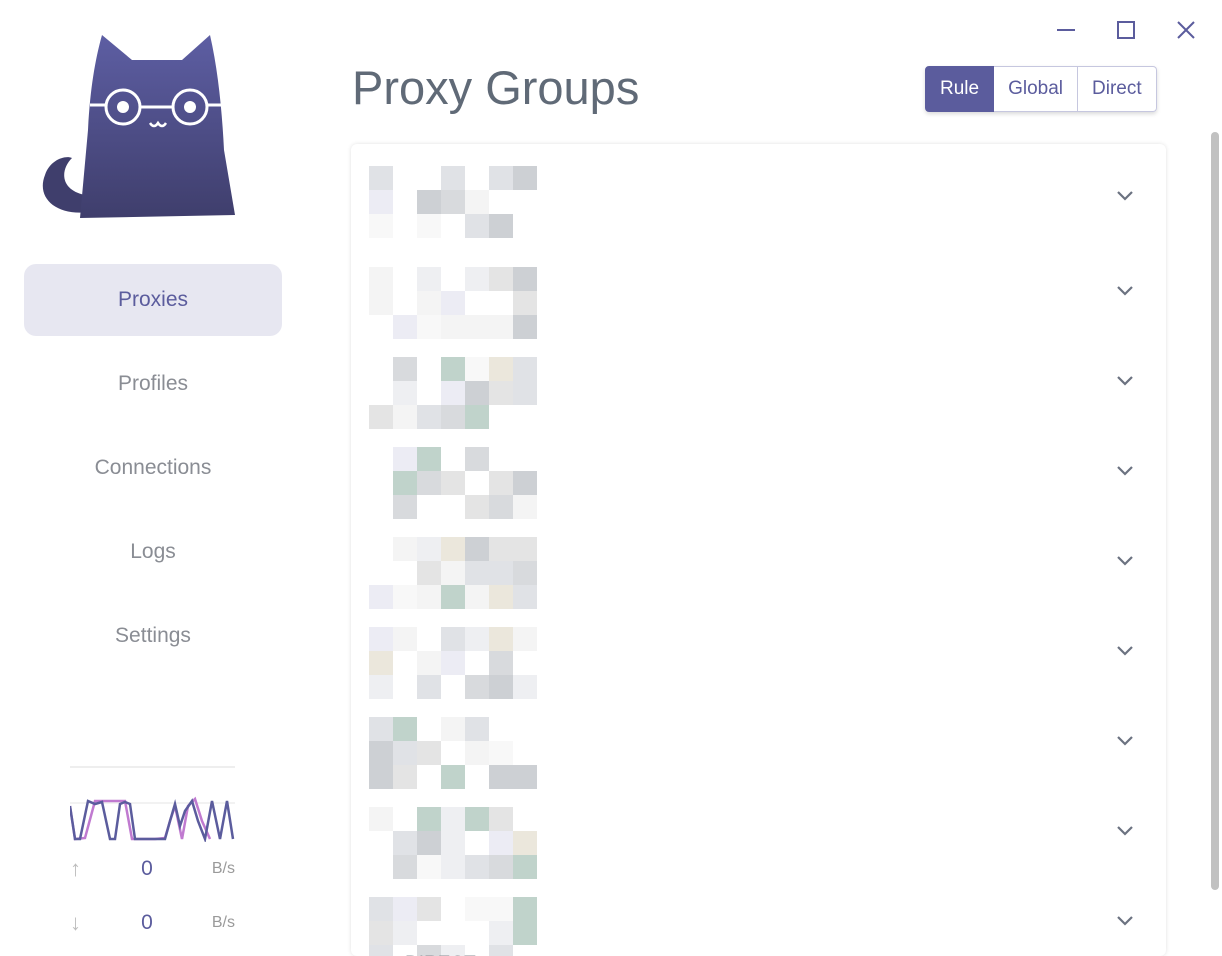 The height and width of the screenshot is (956, 1222). Describe the element at coordinates (223, 868) in the screenshot. I see `upload-unit: B/s` at that location.